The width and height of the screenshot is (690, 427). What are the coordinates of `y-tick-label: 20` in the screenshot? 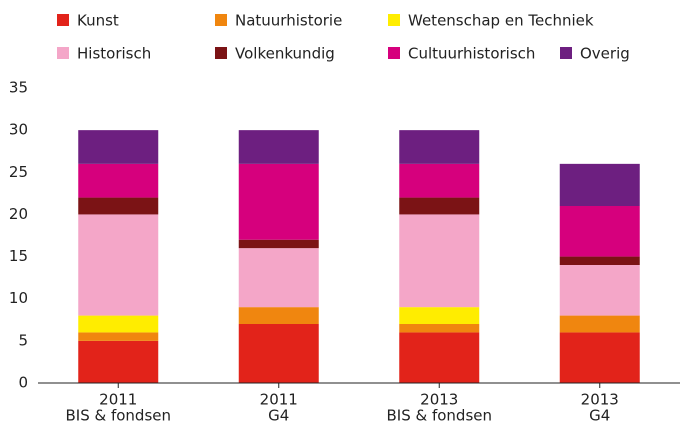 It's located at (18, 214).